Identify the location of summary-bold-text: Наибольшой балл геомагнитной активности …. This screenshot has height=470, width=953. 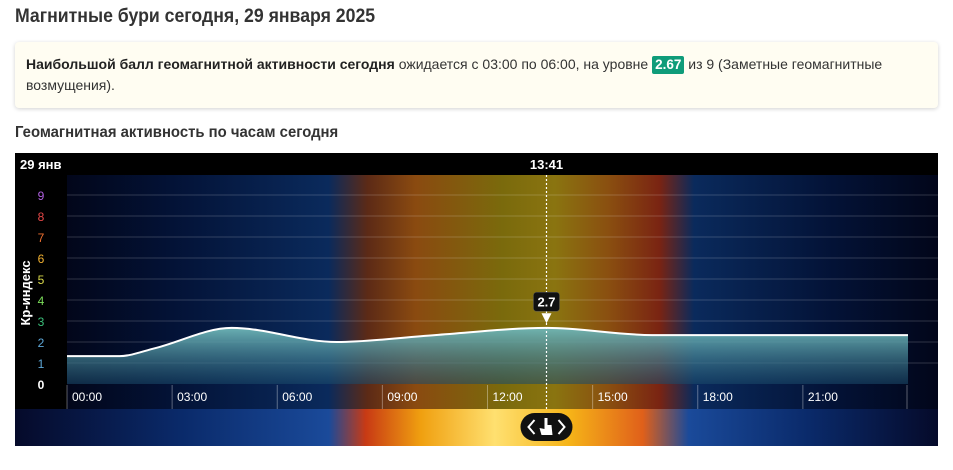
(210, 64).